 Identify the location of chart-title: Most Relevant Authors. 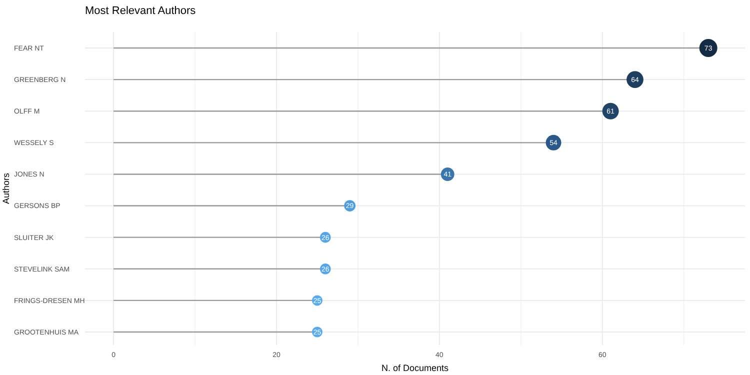
(140, 11).